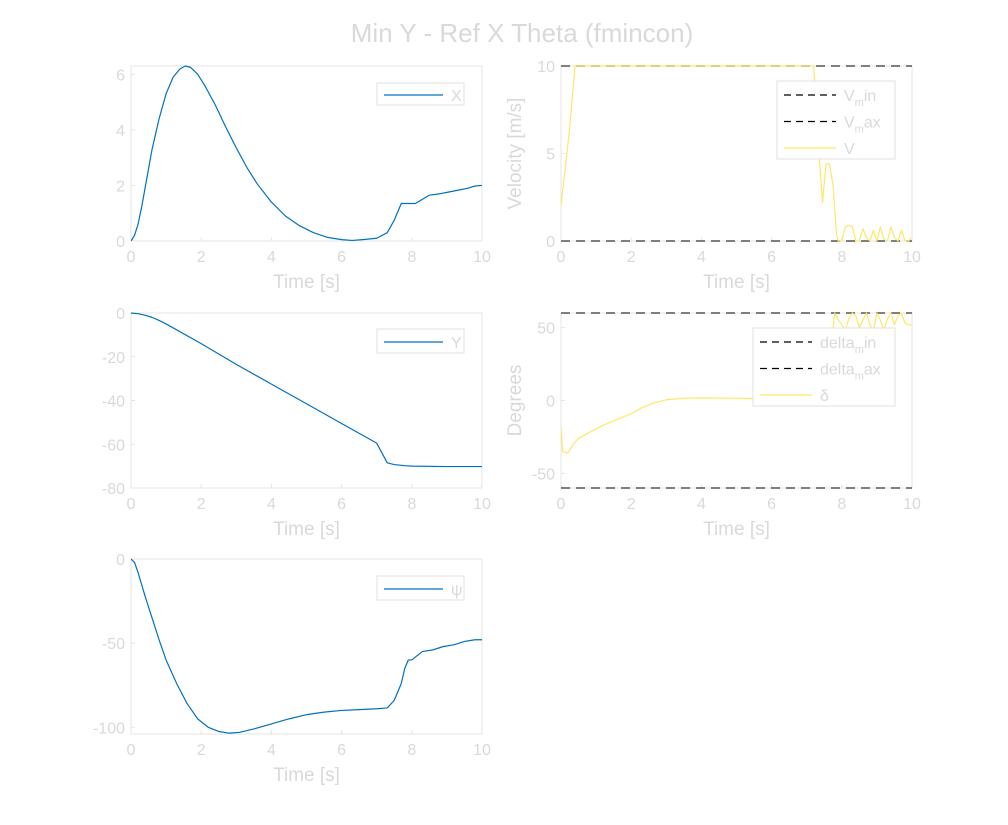 The width and height of the screenshot is (1008, 825). I want to click on legend-label: V, so click(849, 149).